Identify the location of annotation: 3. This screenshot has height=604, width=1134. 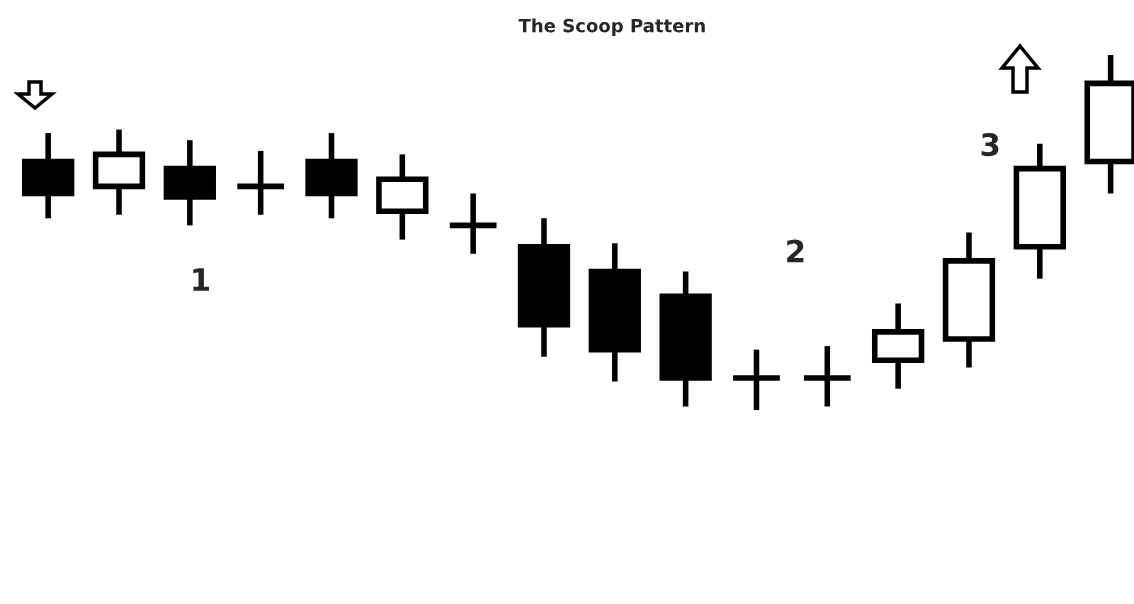
(990, 145).